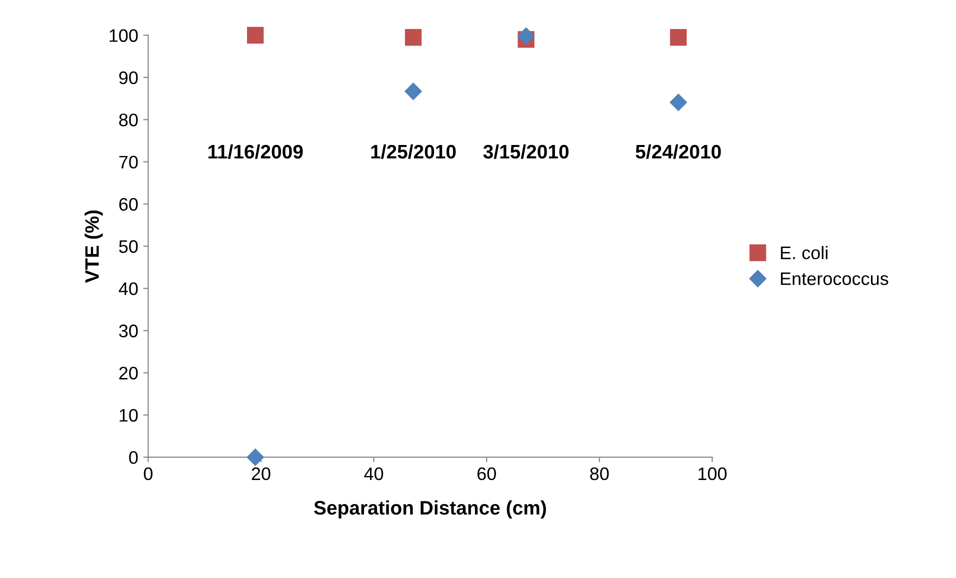  Describe the element at coordinates (486, 473) in the screenshot. I see `x-tick-label: 60` at that location.